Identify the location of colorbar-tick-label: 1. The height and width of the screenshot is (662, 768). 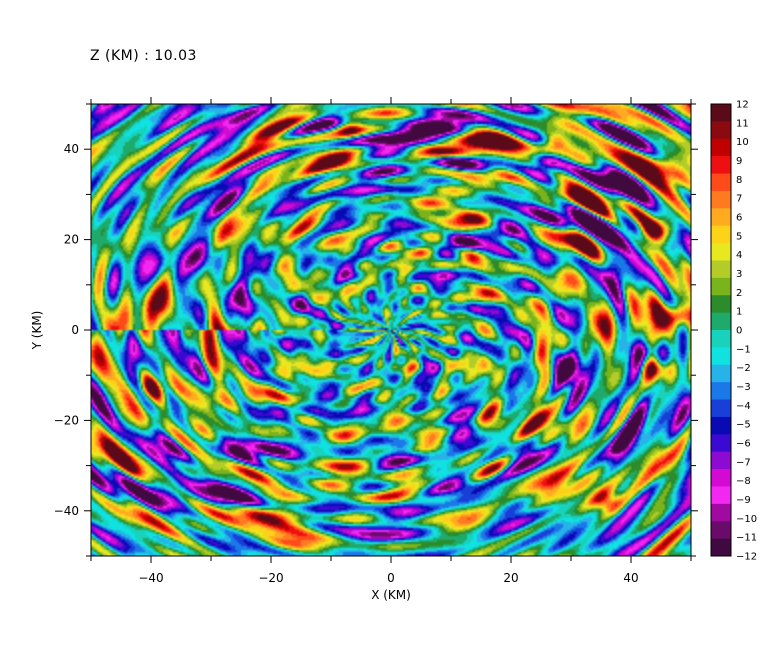
(739, 312).